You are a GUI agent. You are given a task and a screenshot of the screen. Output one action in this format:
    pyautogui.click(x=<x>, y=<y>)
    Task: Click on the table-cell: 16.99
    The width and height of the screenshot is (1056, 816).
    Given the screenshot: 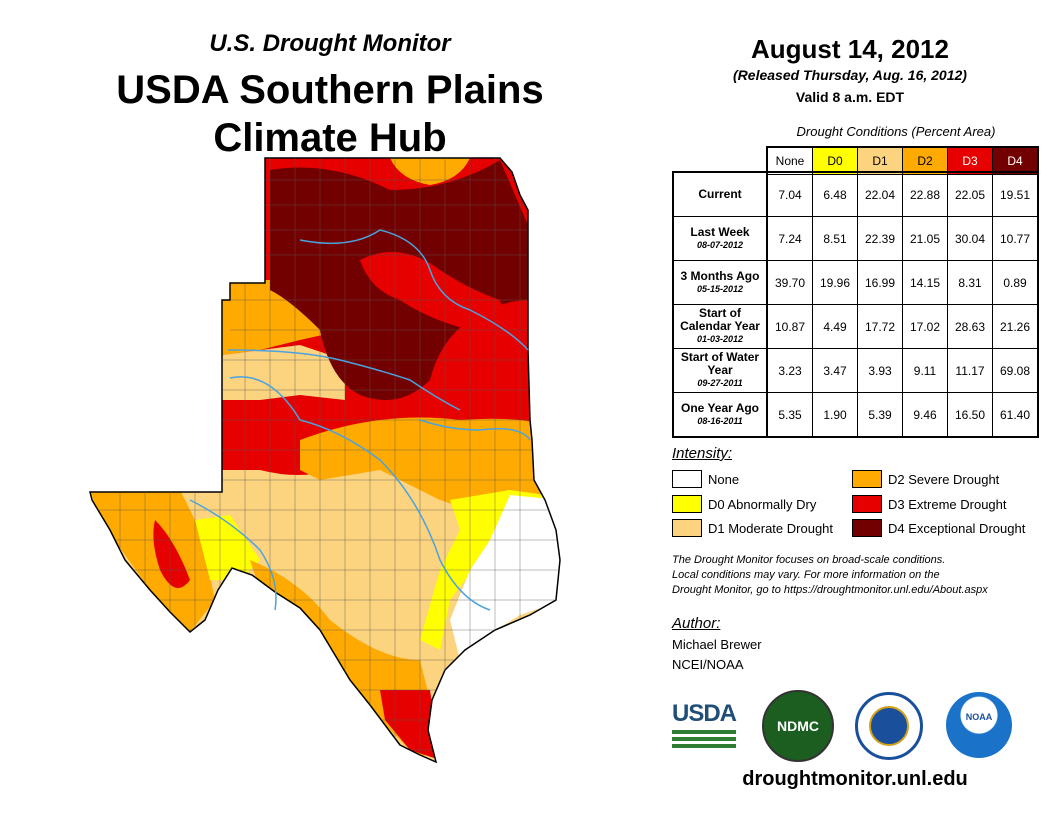 What is the action you would take?
    pyautogui.click(x=880, y=282)
    